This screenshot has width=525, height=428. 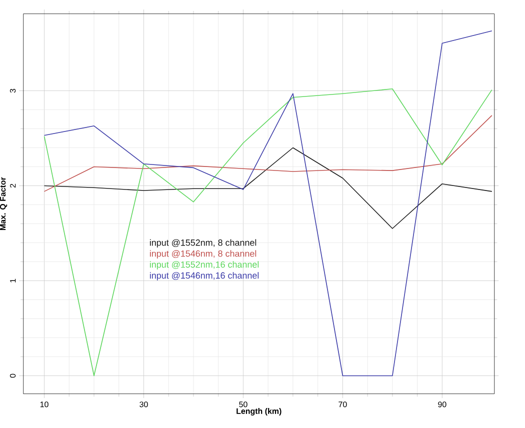 I want to click on text: input @1546nm,16 channel, so click(x=204, y=276).